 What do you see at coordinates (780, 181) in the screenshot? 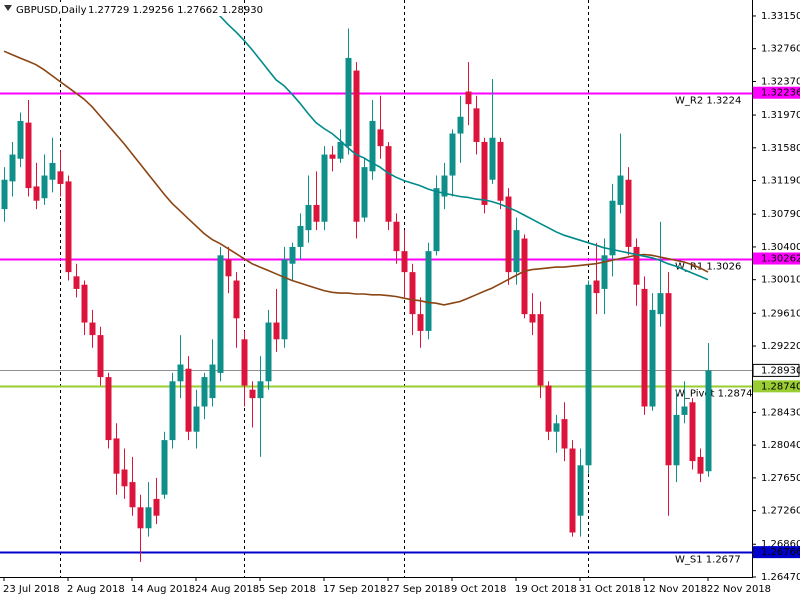
I see `y-tick-label: 1.31190` at bounding box center [780, 181].